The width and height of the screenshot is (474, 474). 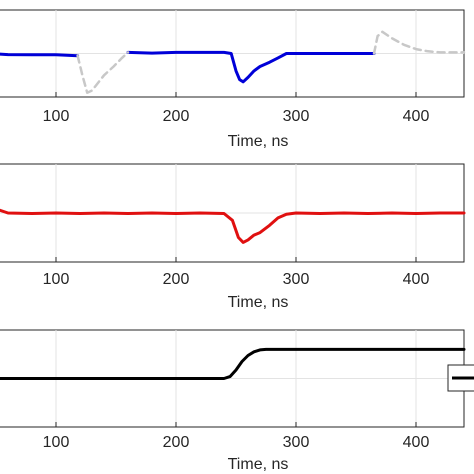 I want to click on legend, so click(x=460, y=378).